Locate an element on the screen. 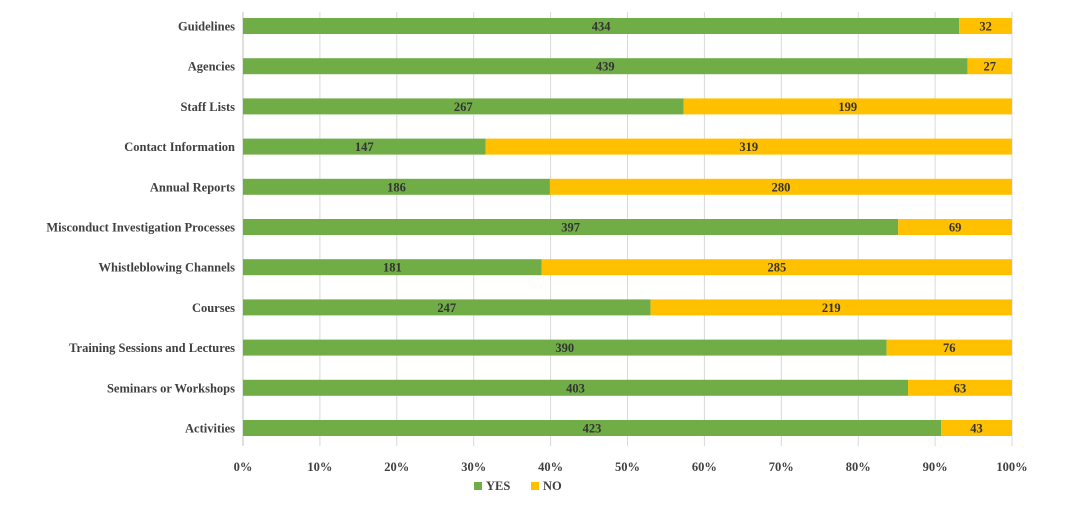 This screenshot has height=505, width=1080. x-tick-label: 0% is located at coordinates (243, 467).